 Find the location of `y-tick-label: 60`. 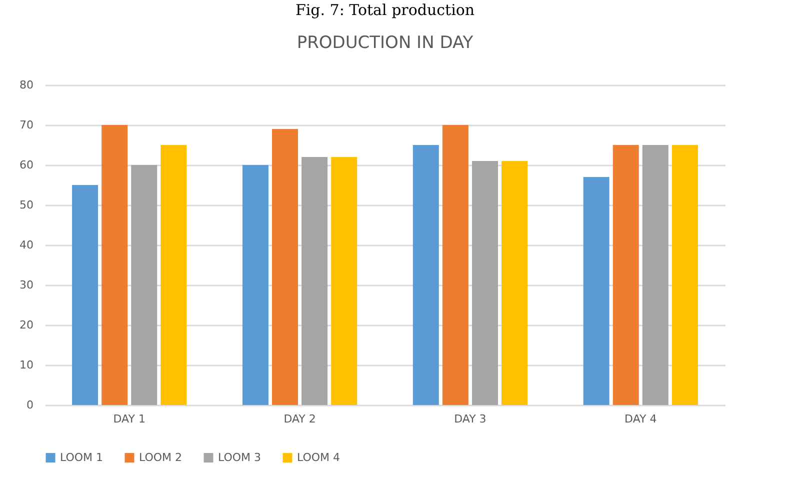

y-tick-label: 60 is located at coordinates (27, 165).